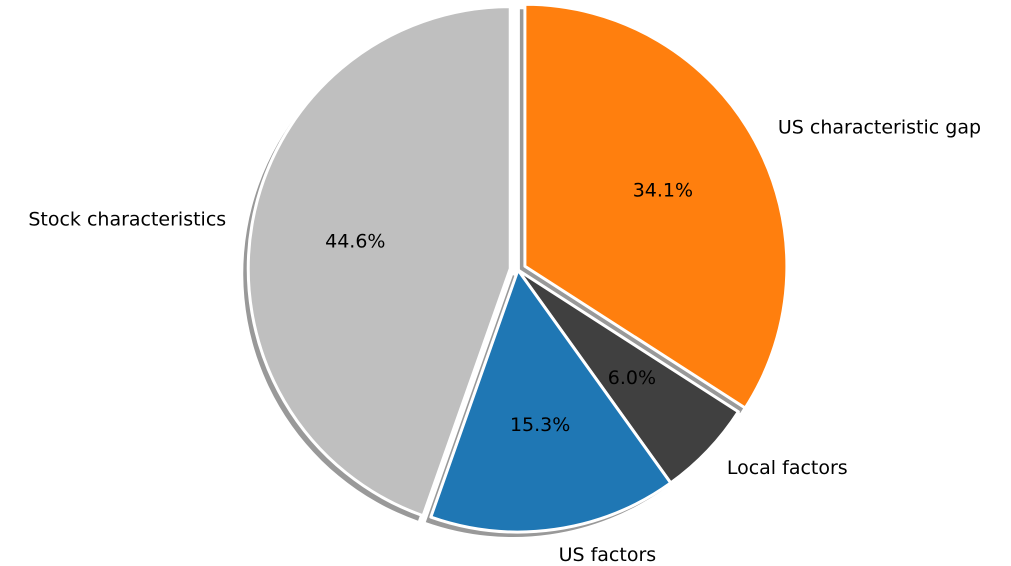 Image resolution: width=1011 pixels, height=566 pixels. I want to click on value-label: 6.0%, so click(632, 378).